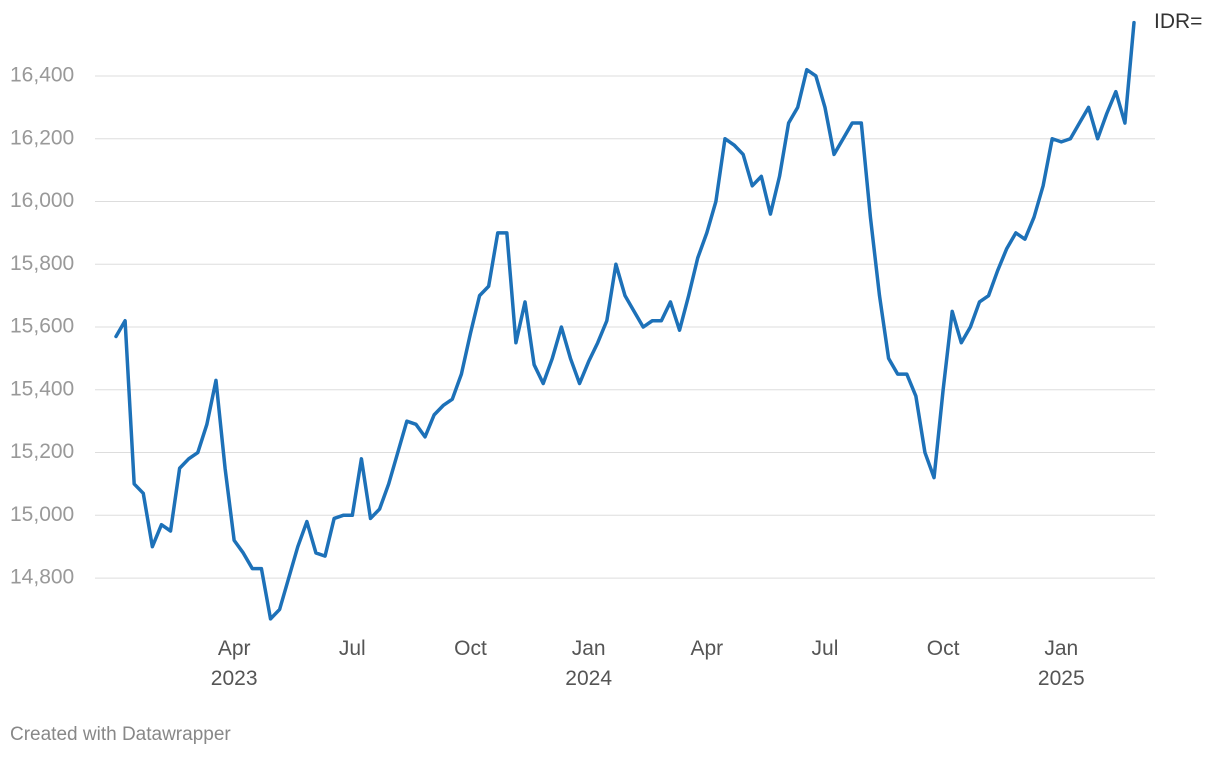 The width and height of the screenshot is (1220, 760). What do you see at coordinates (42, 200) in the screenshot?
I see `y-tick-label: 16,000` at bounding box center [42, 200].